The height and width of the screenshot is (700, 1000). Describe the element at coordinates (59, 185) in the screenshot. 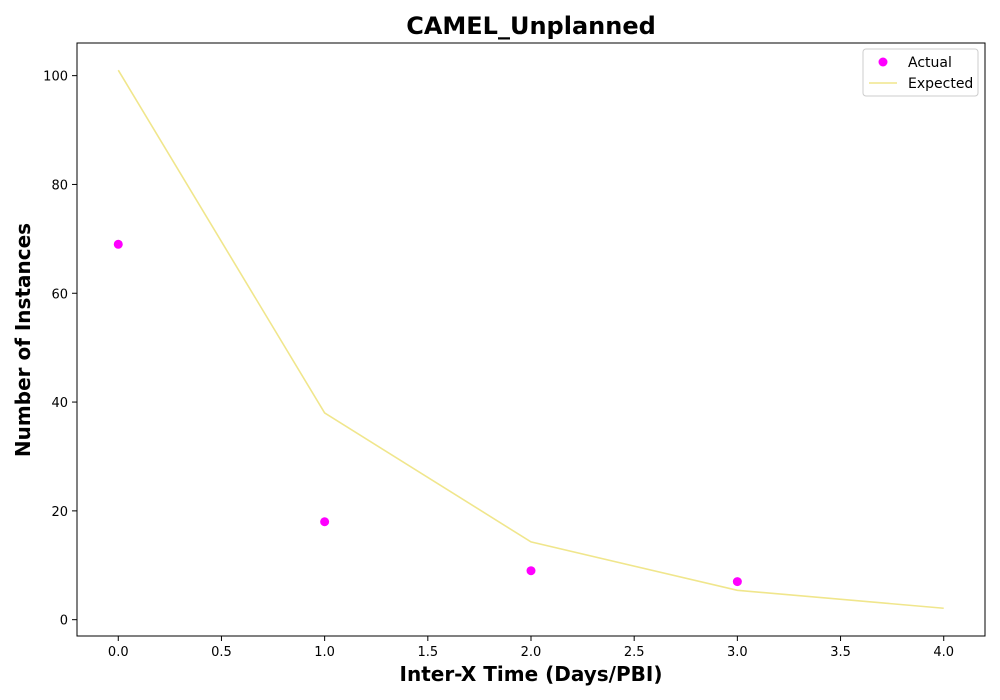

I see `y-tick-label: 80` at that location.